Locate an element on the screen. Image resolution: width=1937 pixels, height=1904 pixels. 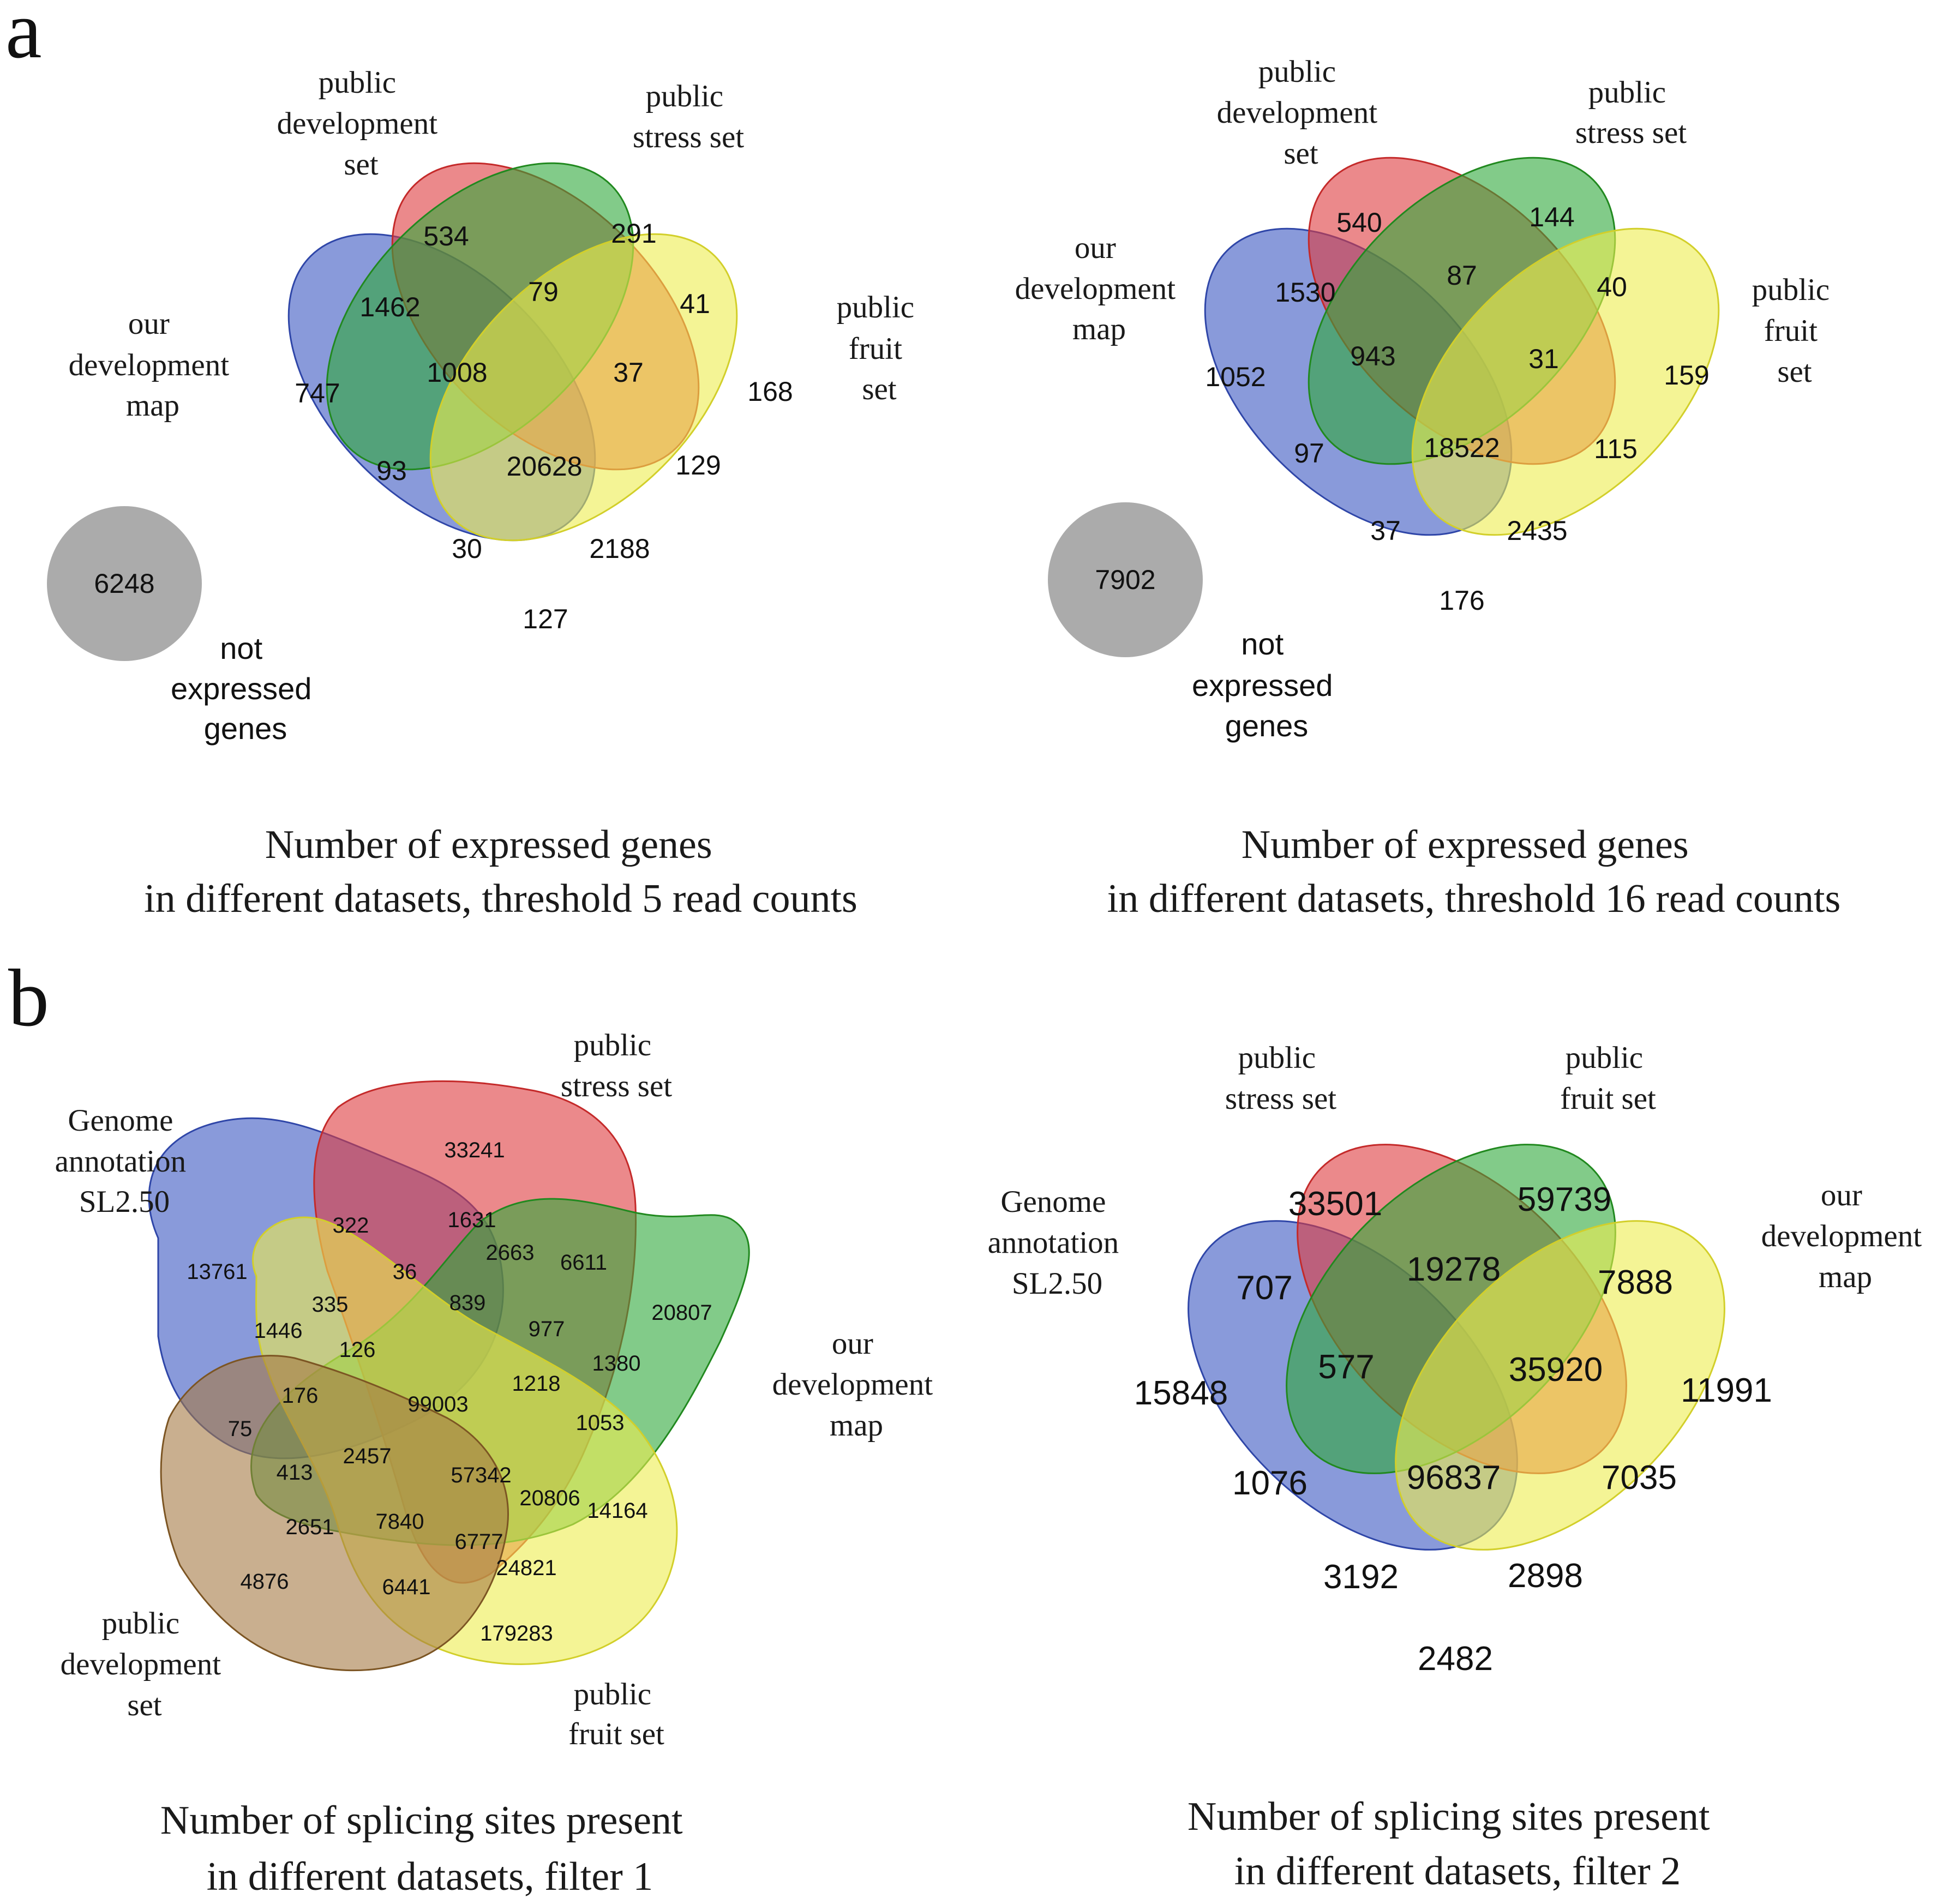
region-count: 6441 is located at coordinates (406, 1587).